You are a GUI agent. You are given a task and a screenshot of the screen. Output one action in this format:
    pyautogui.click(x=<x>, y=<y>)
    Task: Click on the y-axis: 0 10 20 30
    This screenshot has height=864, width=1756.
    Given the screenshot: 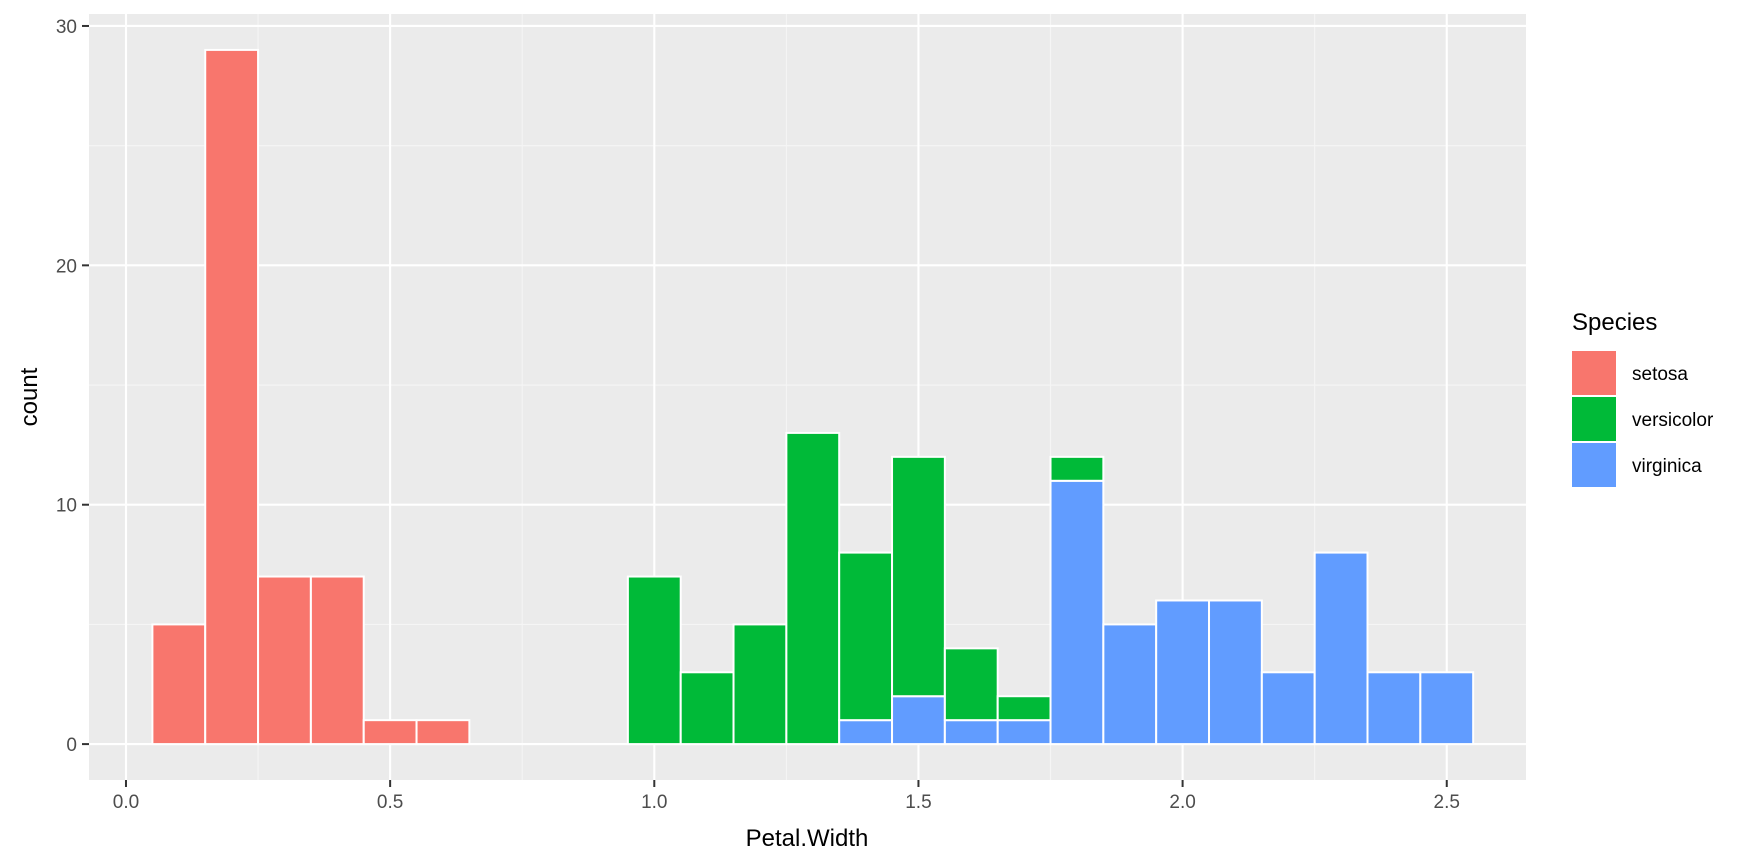 What is the action you would take?
    pyautogui.click(x=72, y=386)
    